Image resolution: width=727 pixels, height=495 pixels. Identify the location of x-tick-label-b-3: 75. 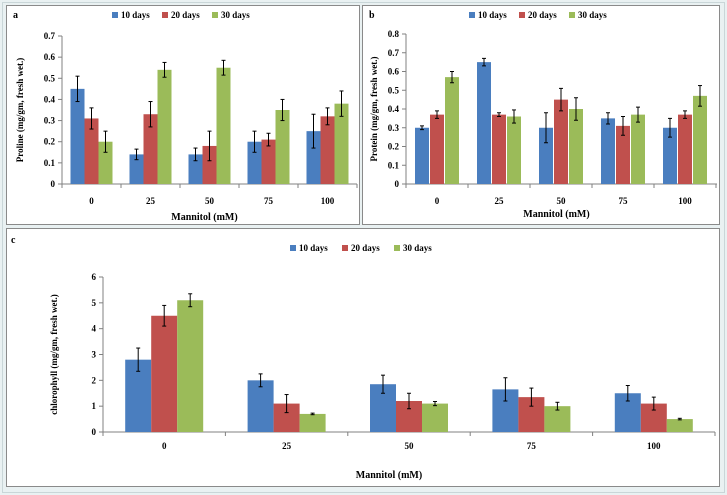
(624, 201).